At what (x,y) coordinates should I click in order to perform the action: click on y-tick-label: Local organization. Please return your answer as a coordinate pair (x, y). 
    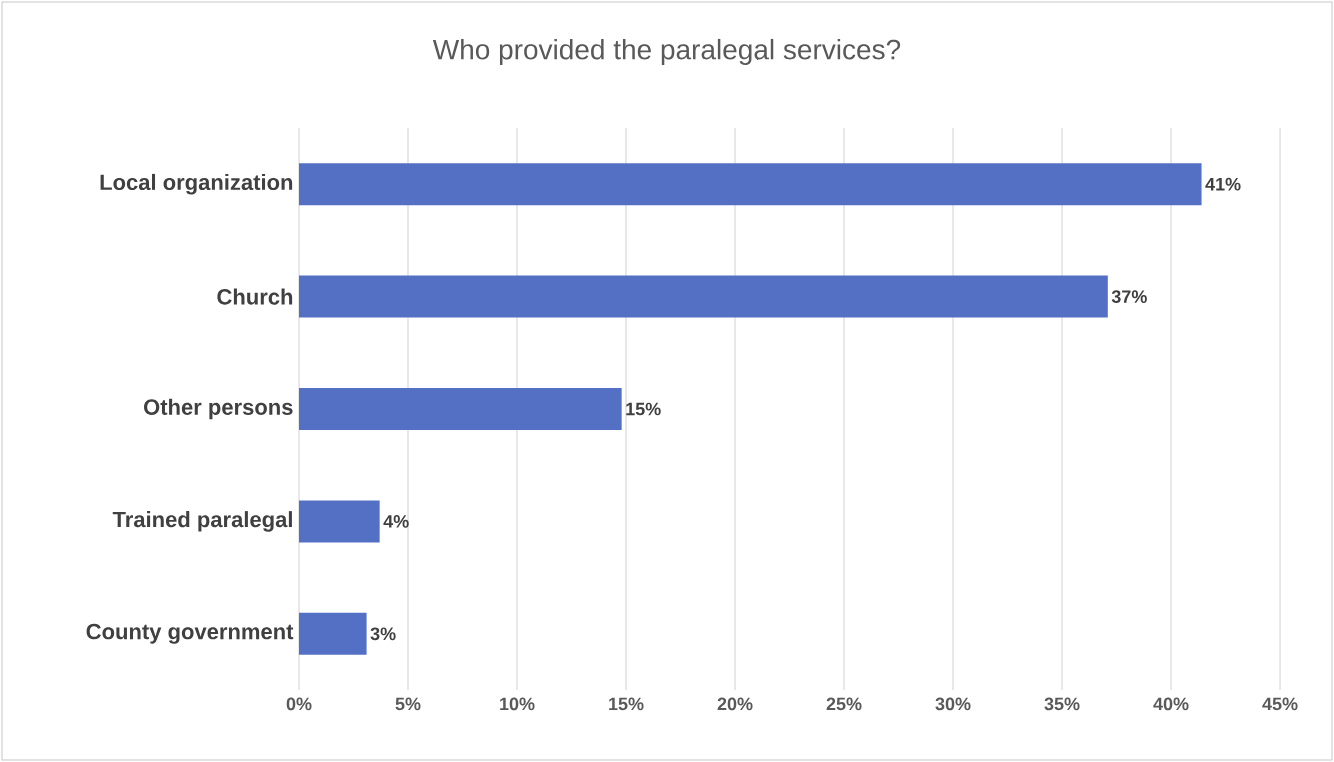
    Looking at the image, I should click on (196, 184).